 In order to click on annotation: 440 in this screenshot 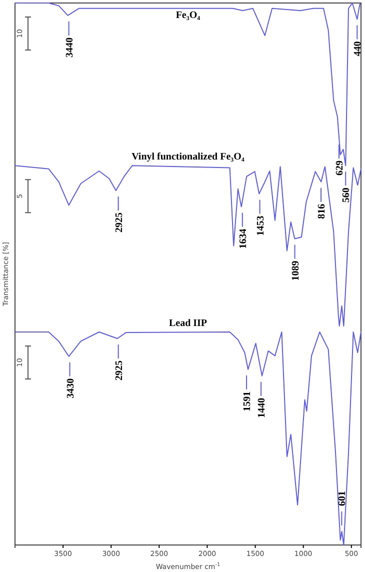, I will do `click(358, 48)`.